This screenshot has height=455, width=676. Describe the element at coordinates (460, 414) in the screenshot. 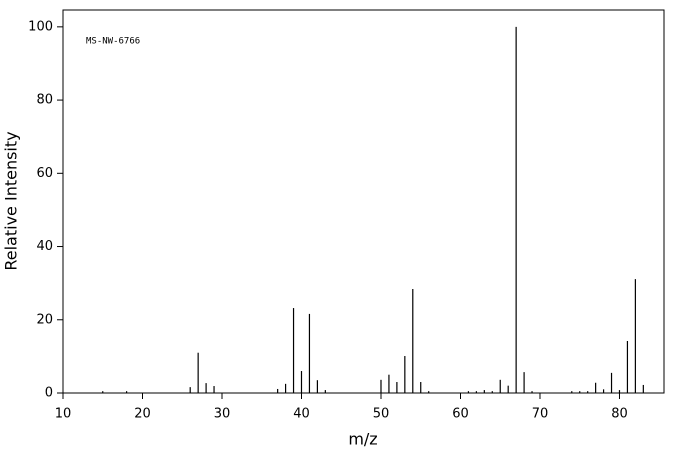

I see `x-tick-label: 60` at that location.